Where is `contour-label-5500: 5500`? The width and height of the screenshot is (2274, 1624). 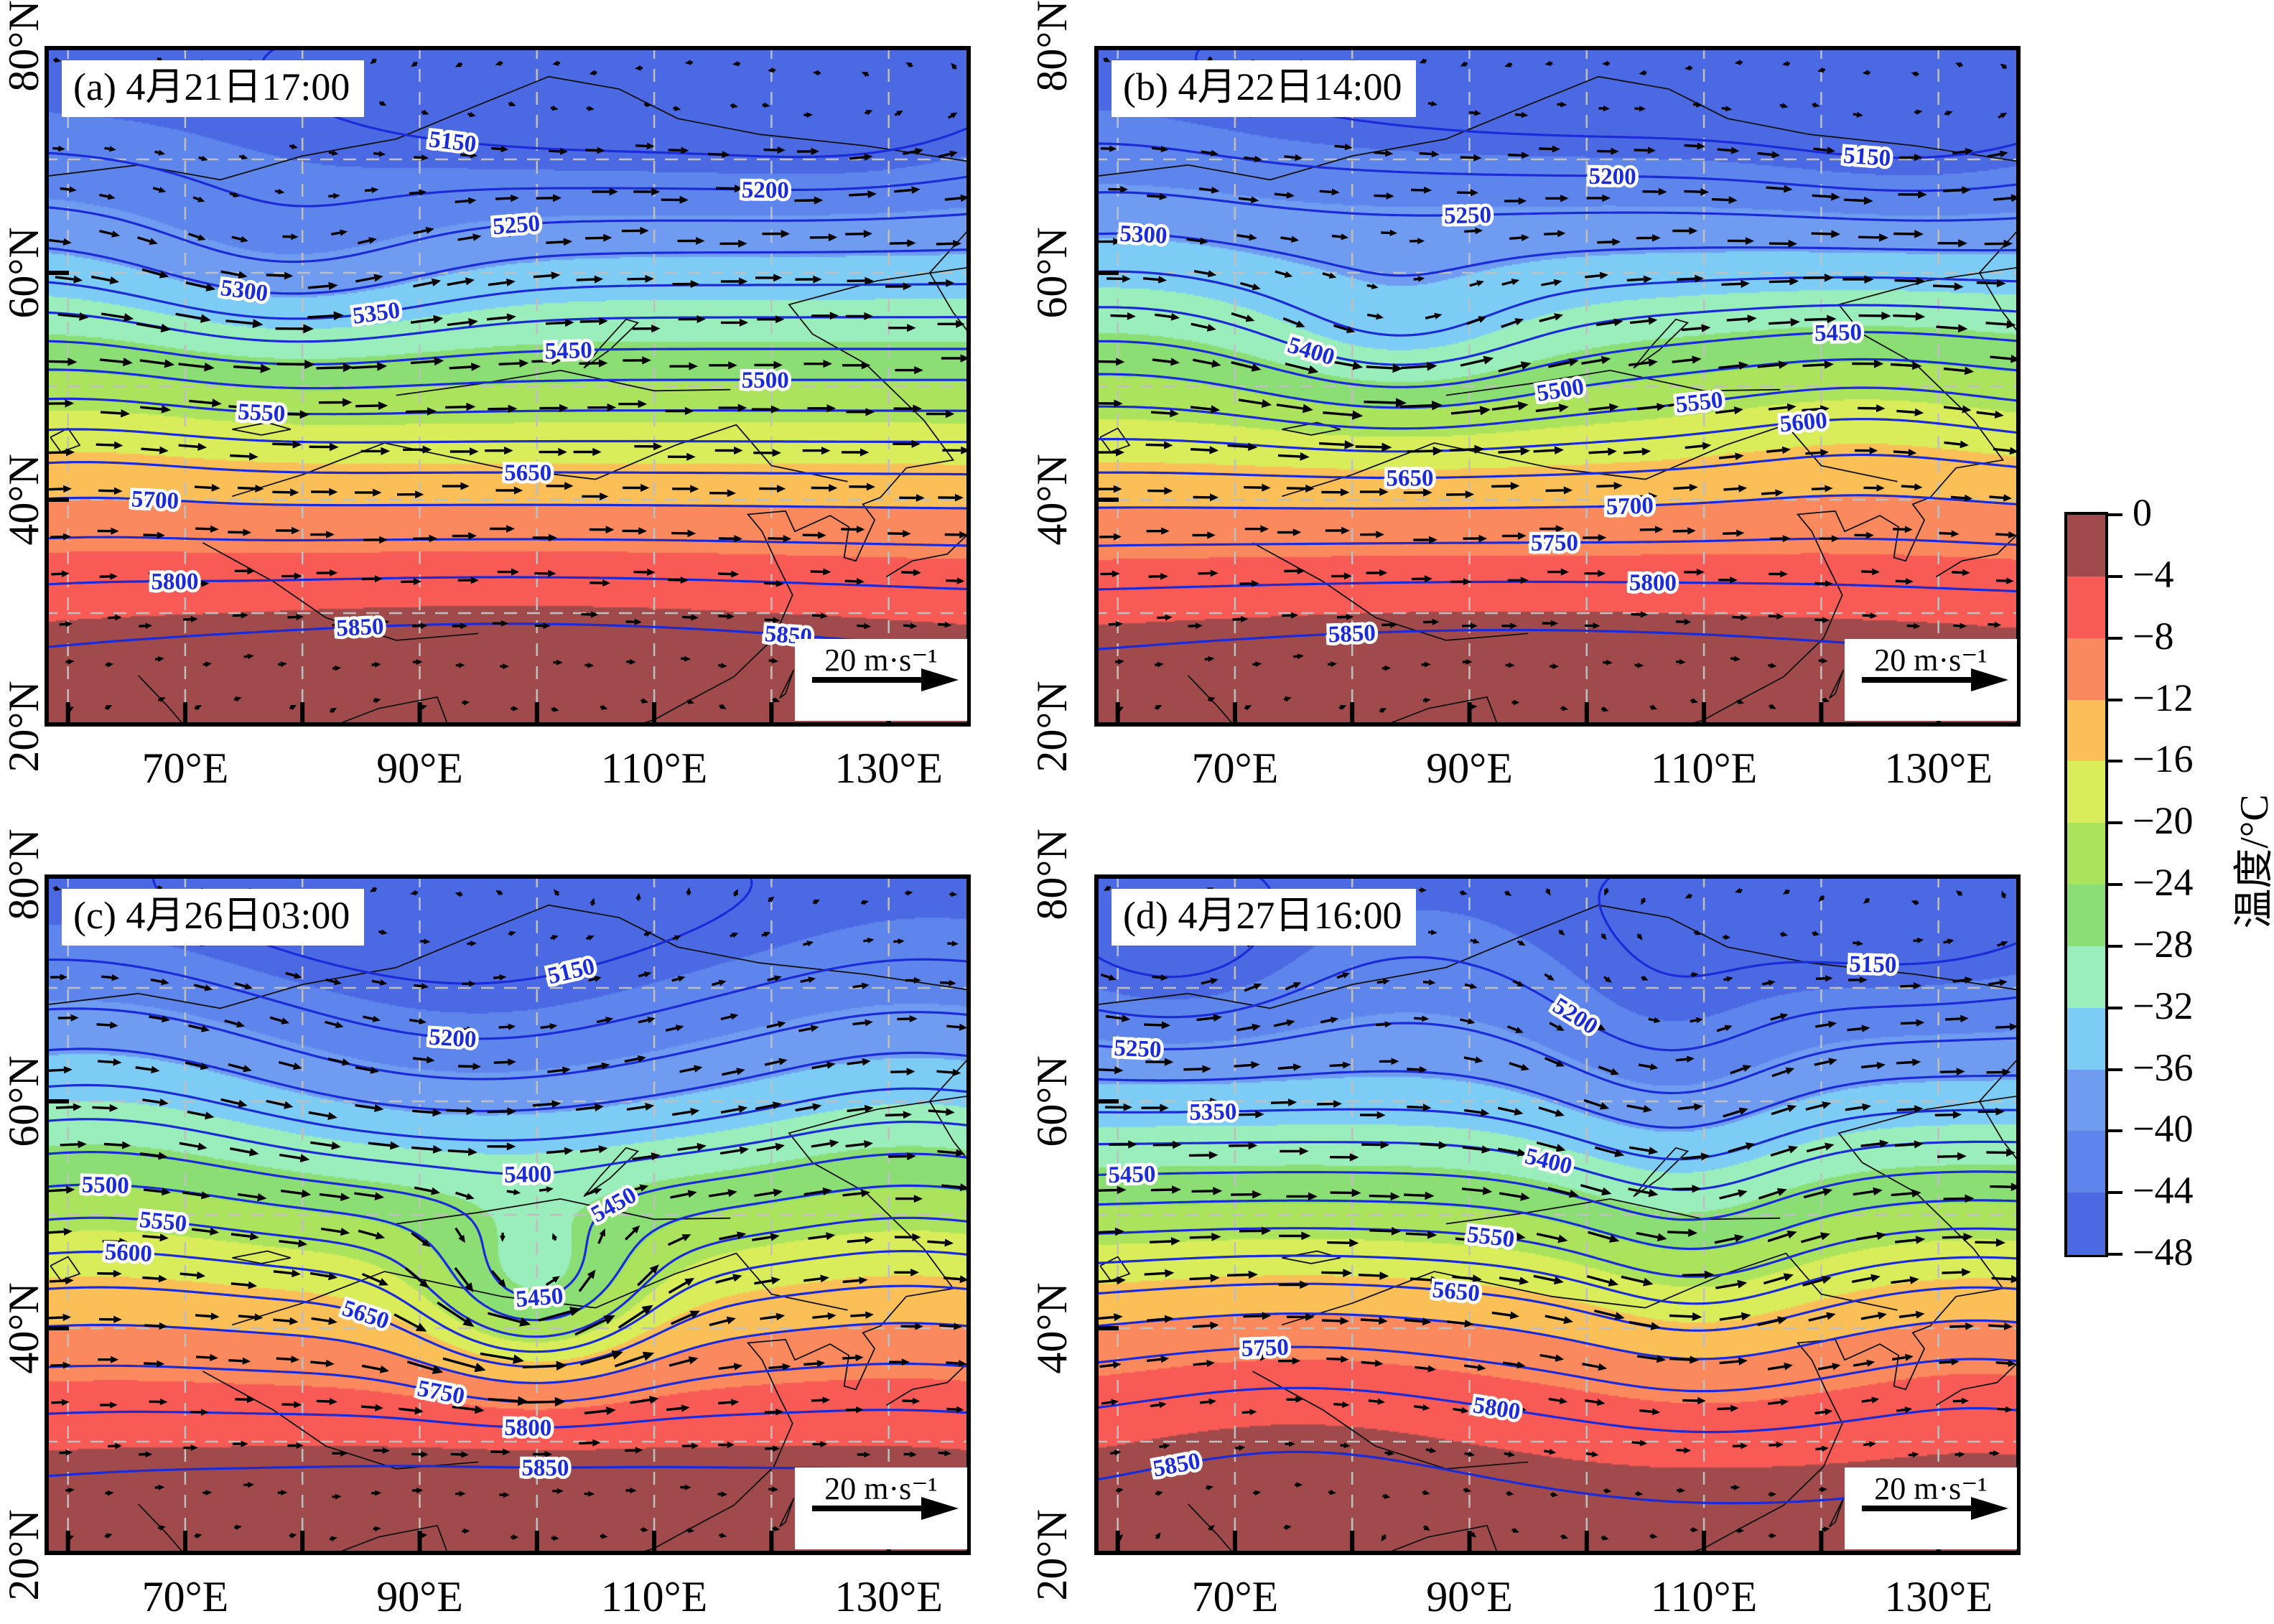 contour-label-5500: 5500 is located at coordinates (1561, 390).